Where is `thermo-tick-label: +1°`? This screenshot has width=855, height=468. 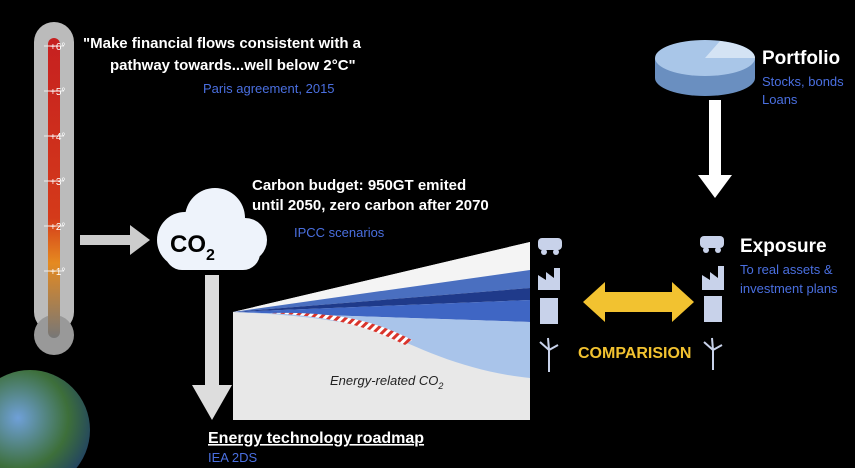 thermo-tick-label: +1° is located at coordinates (57, 272).